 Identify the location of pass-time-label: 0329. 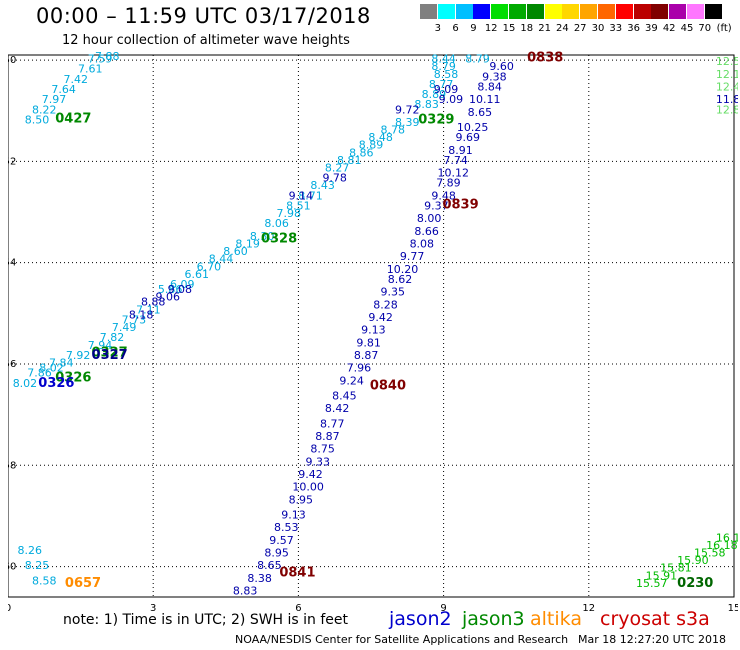
(436, 119).